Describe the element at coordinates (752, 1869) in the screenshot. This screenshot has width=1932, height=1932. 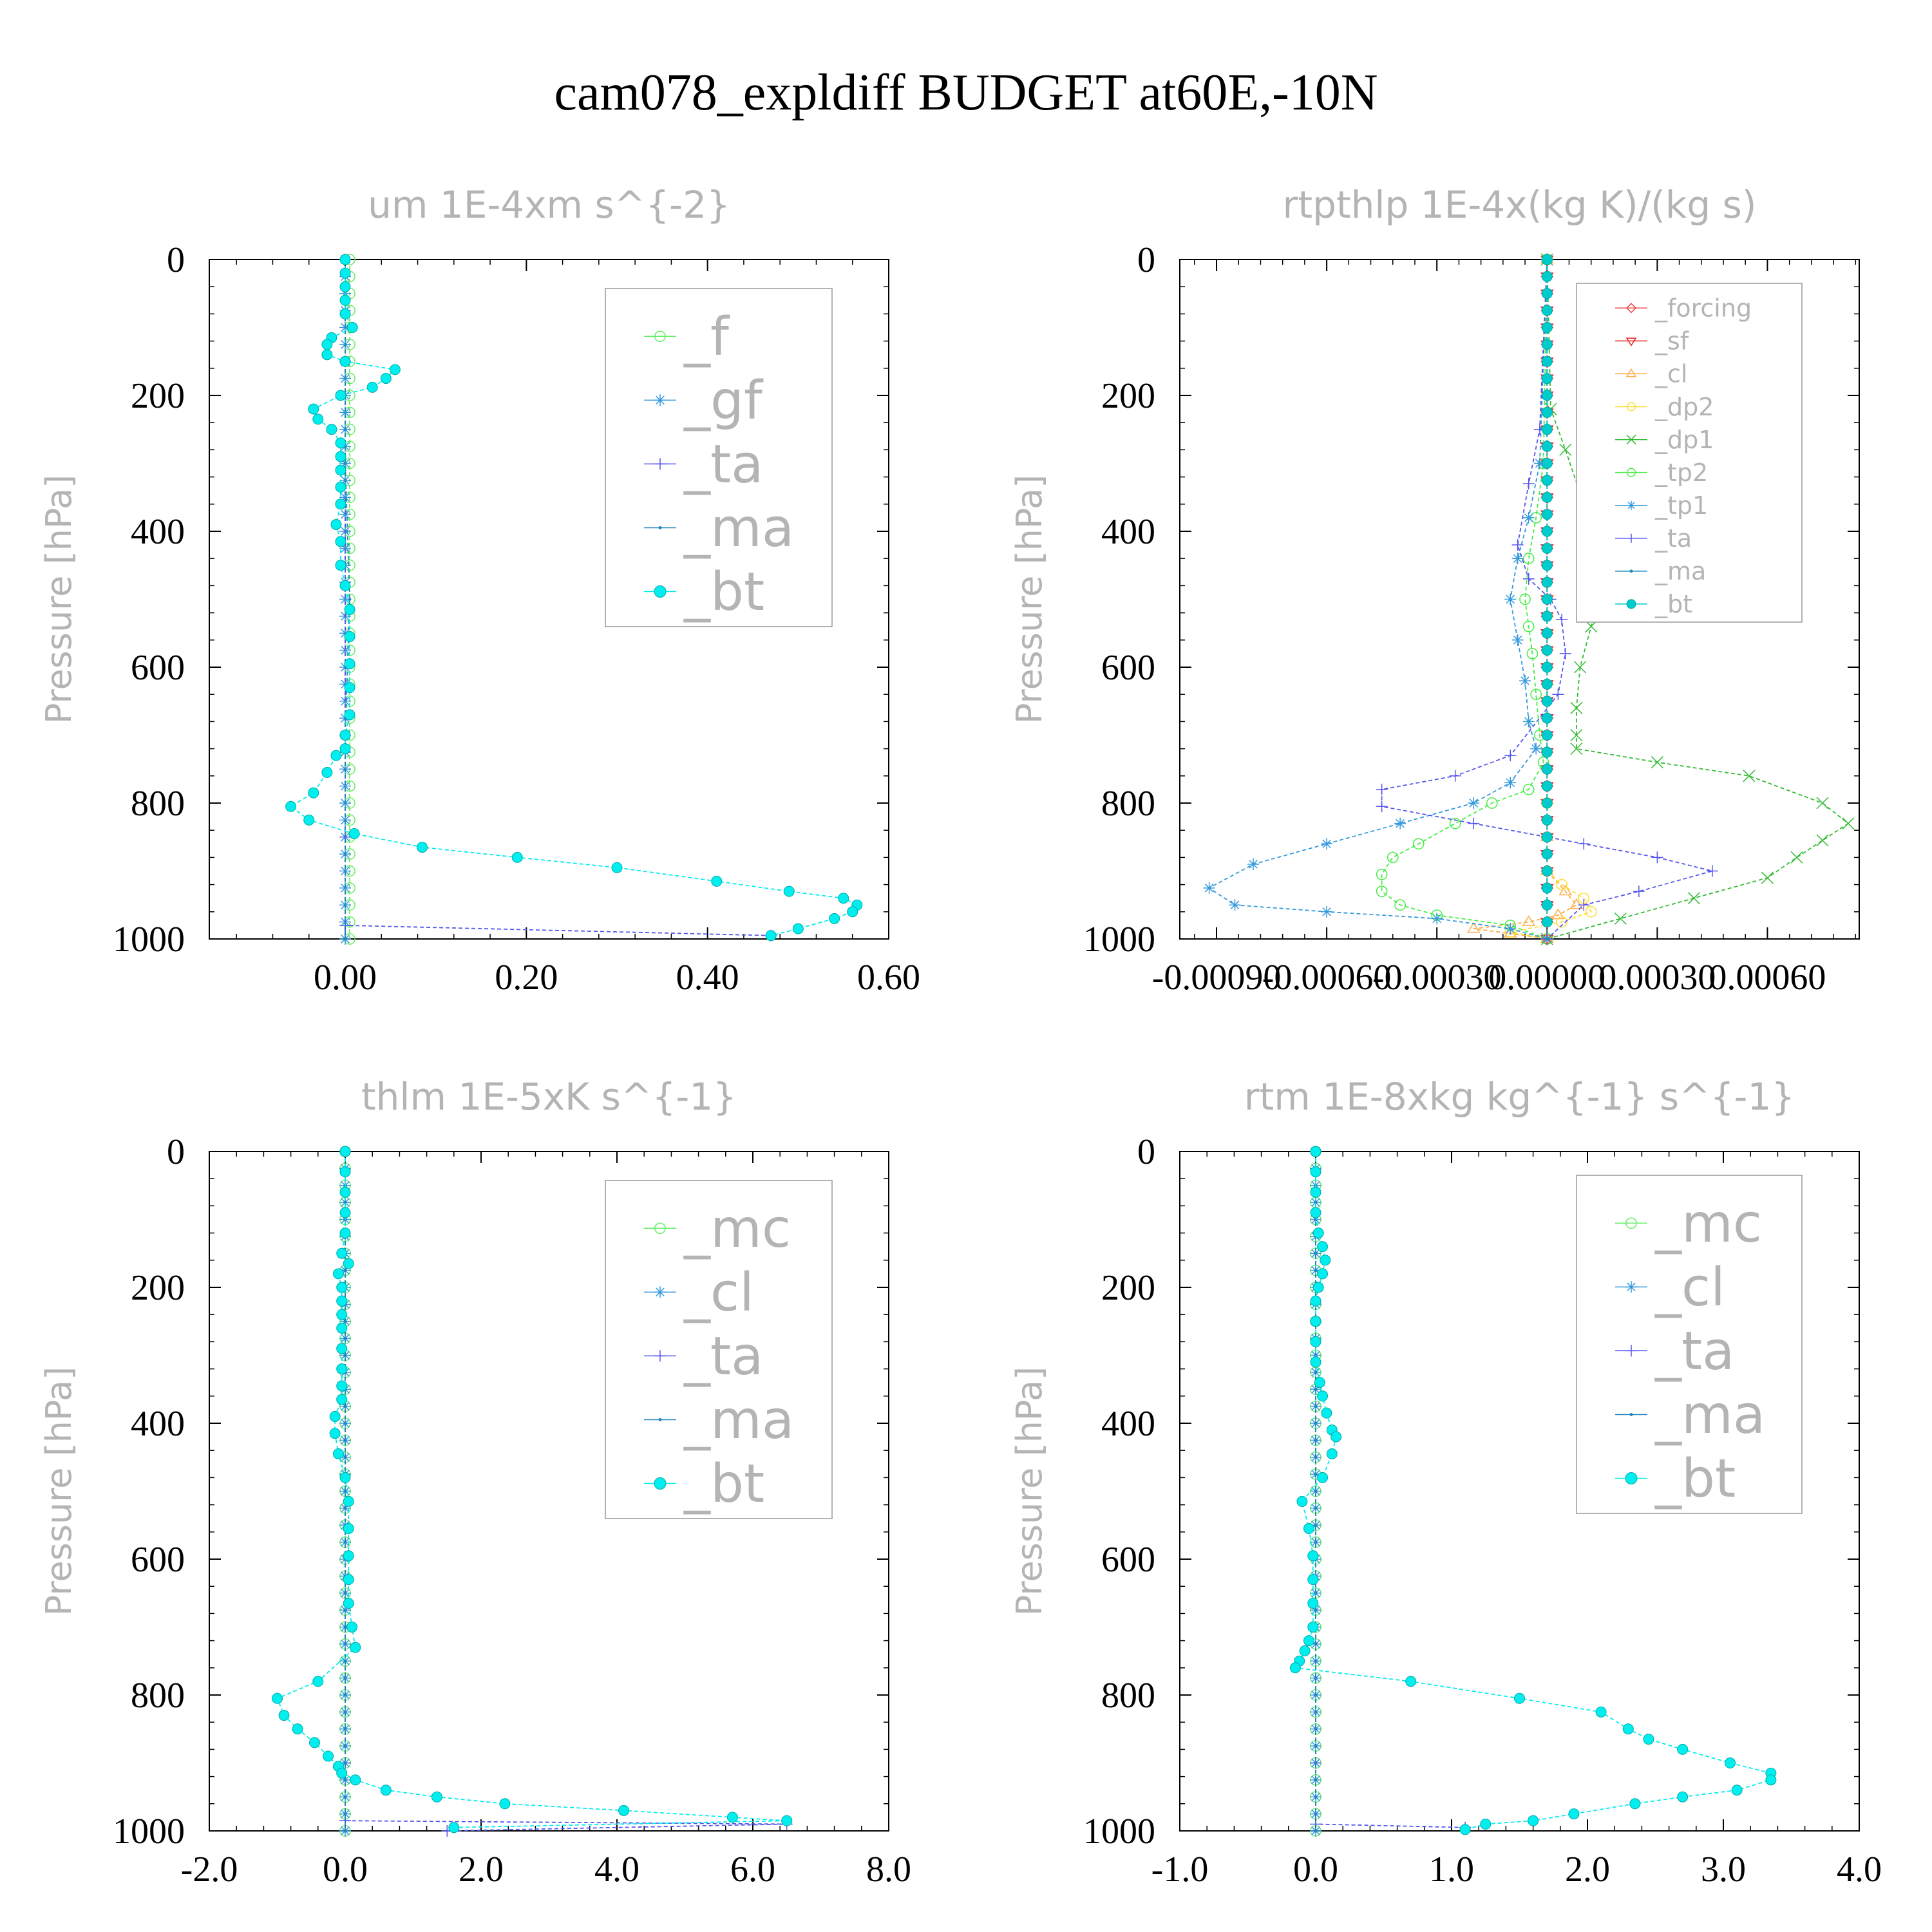
I see `x-tick-label: 6.0` at that location.